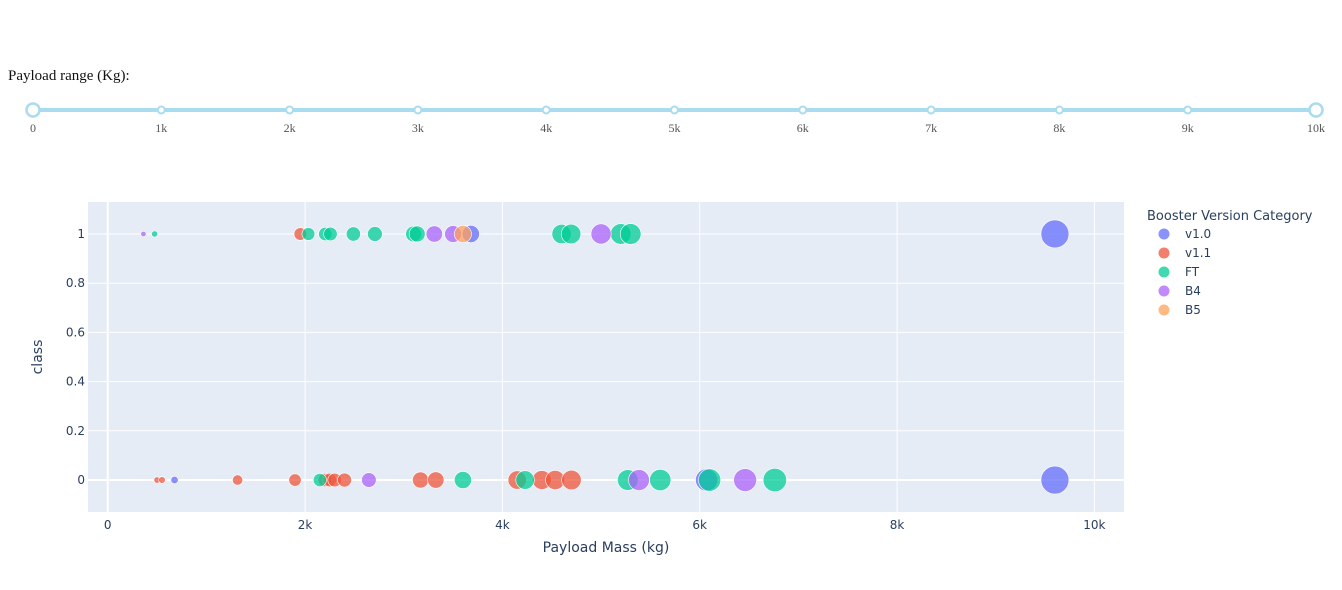 The height and width of the screenshot is (590, 1342). Describe the element at coordinates (161, 128) in the screenshot. I see `slider-mark-label: 1k` at that location.